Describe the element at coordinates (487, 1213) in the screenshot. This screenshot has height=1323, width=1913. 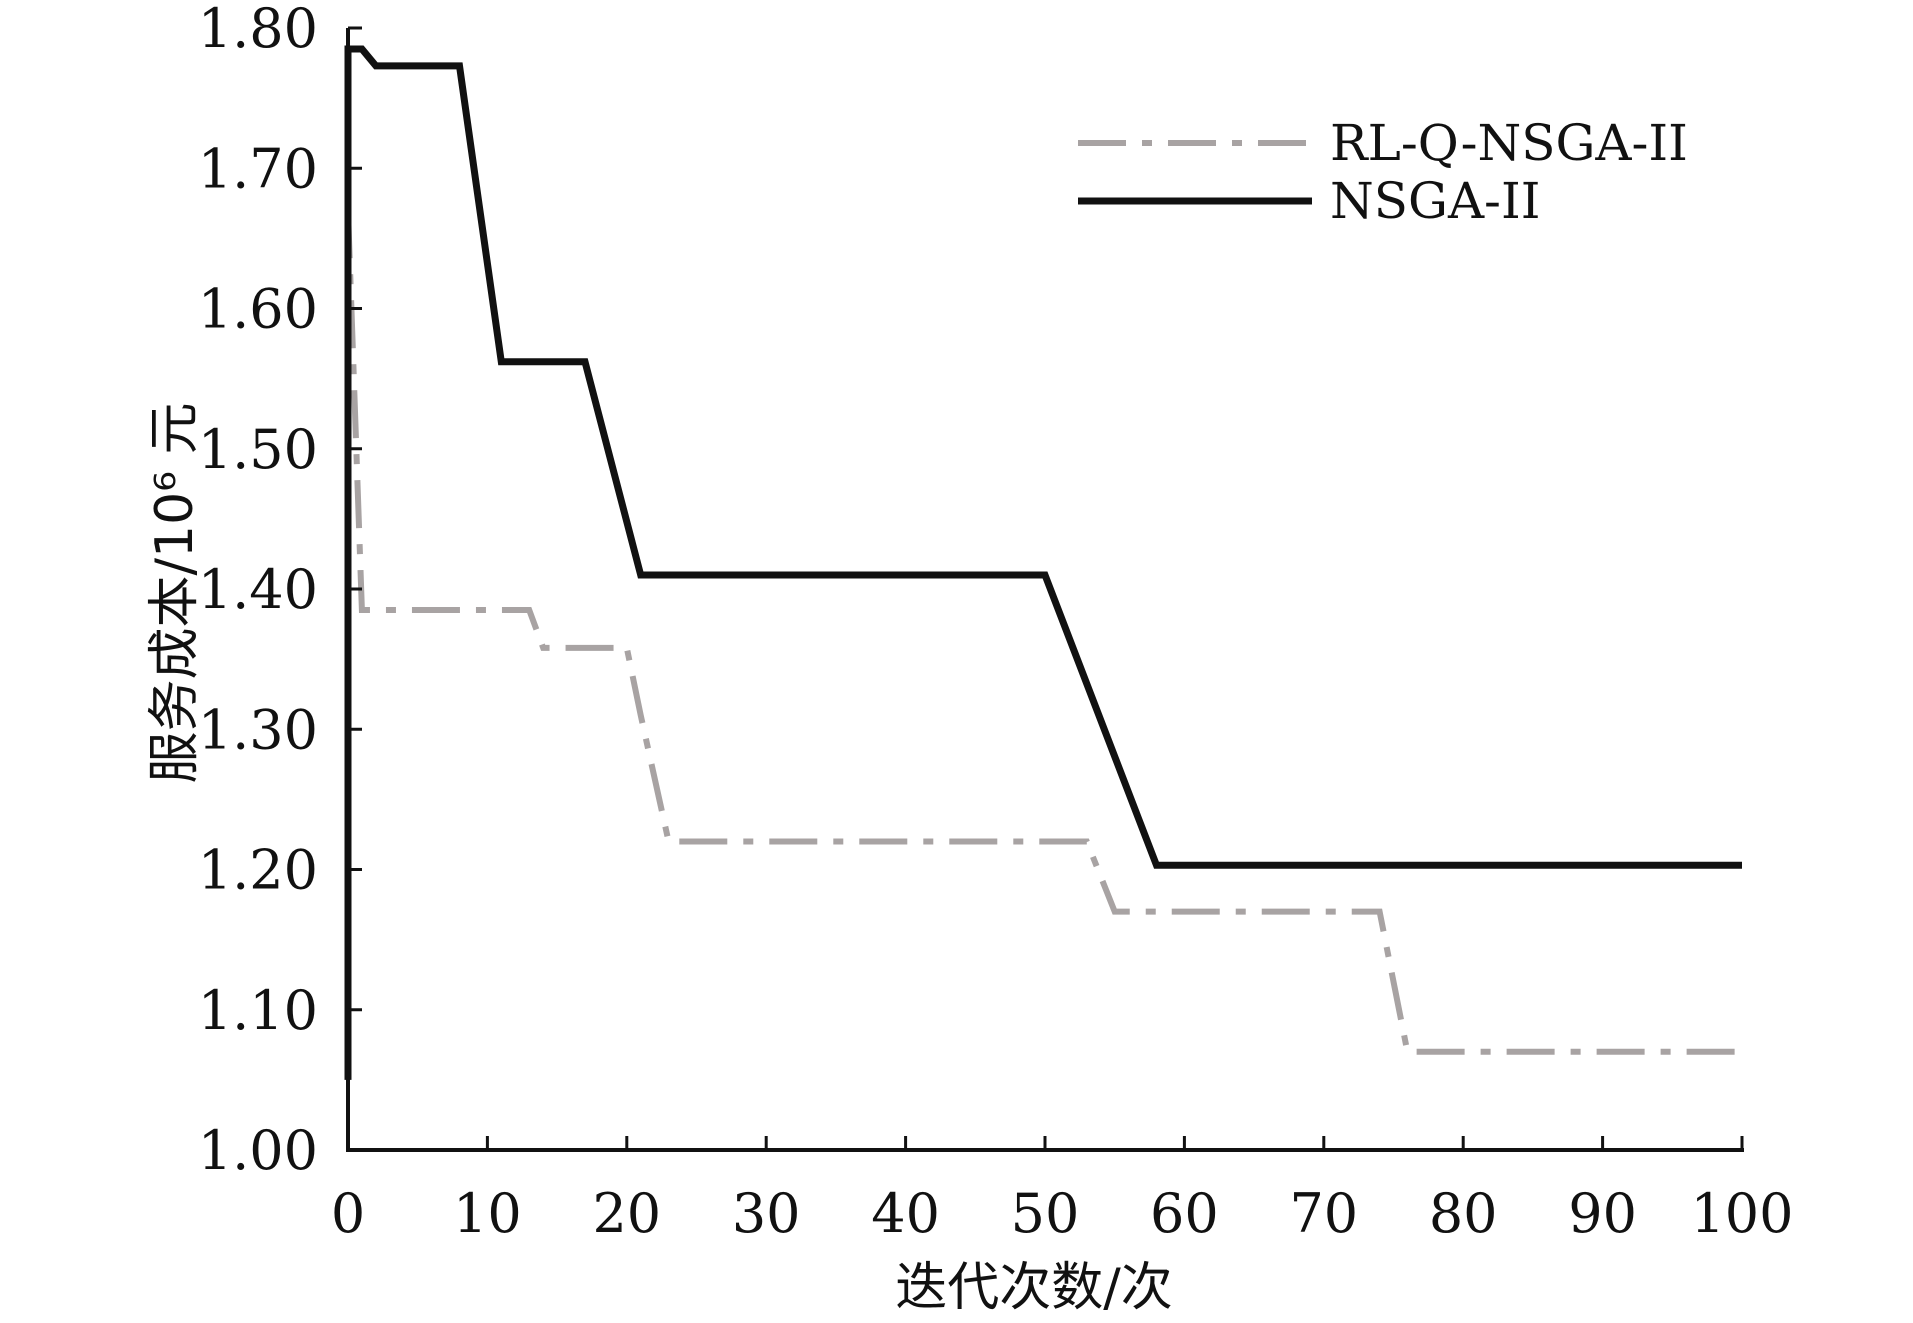
I see `x-tick-label: 10` at that location.